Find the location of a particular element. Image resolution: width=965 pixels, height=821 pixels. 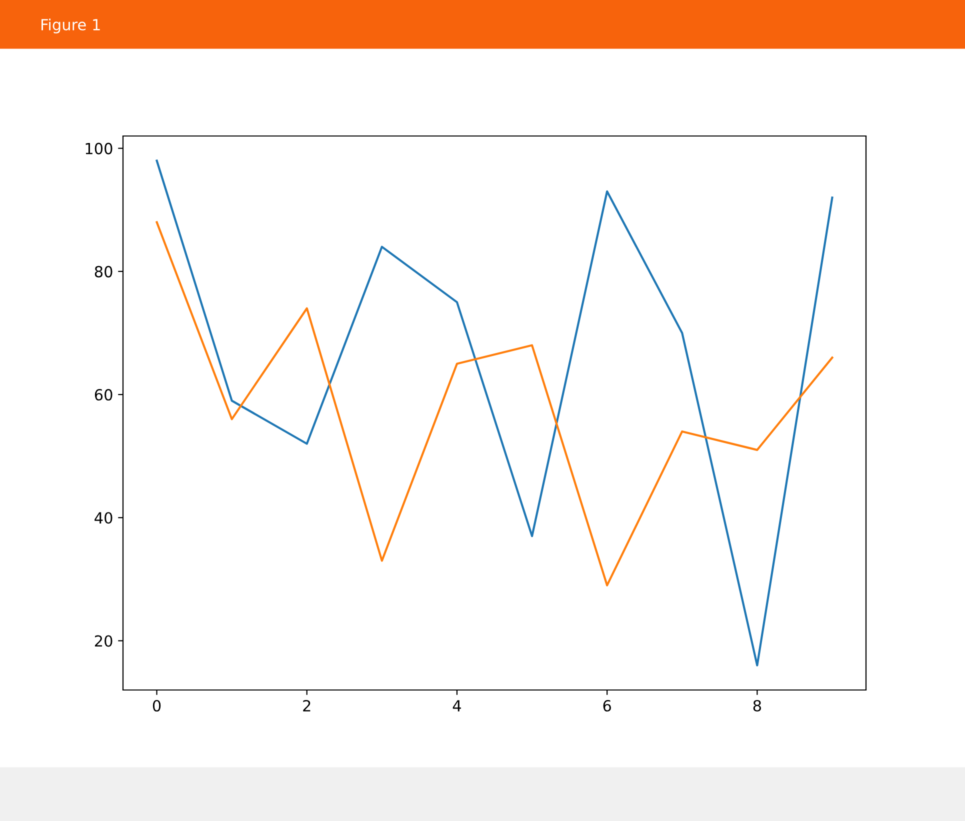

y-tick-label: 80 is located at coordinates (103, 272).